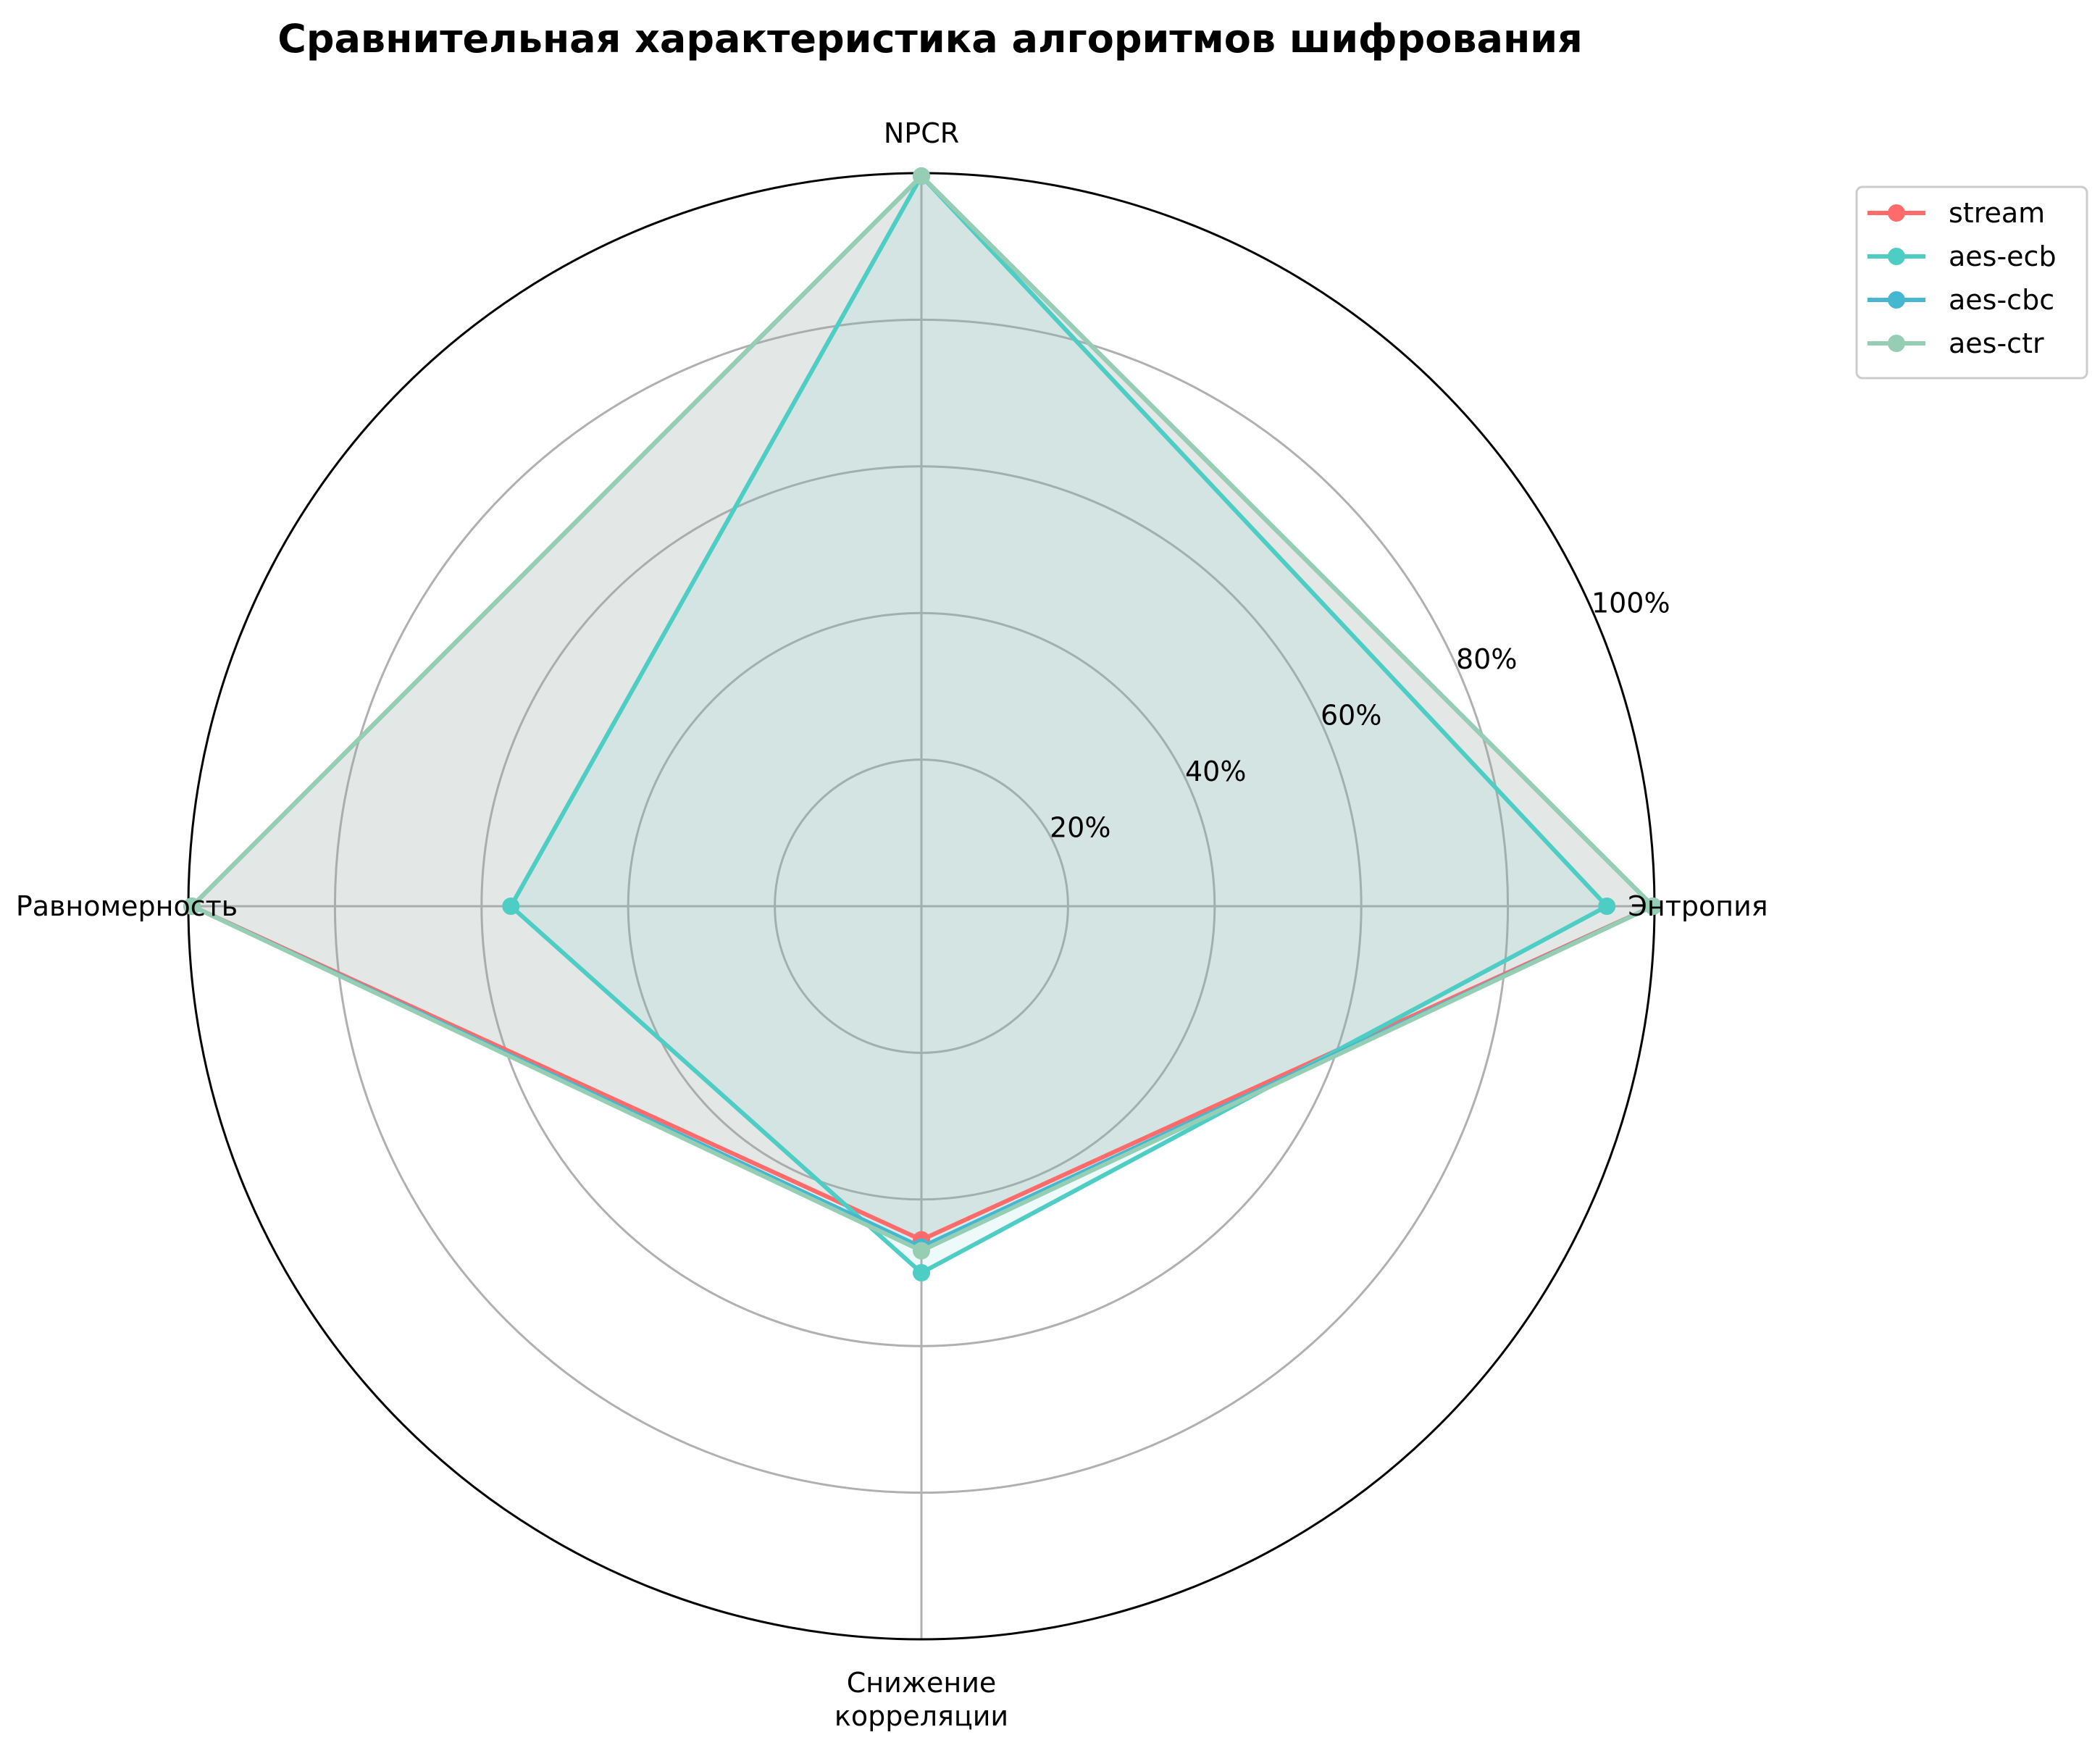 This screenshot has height=1740, width=2100. I want to click on r-tick-label-3: 80%, so click(1486, 659).